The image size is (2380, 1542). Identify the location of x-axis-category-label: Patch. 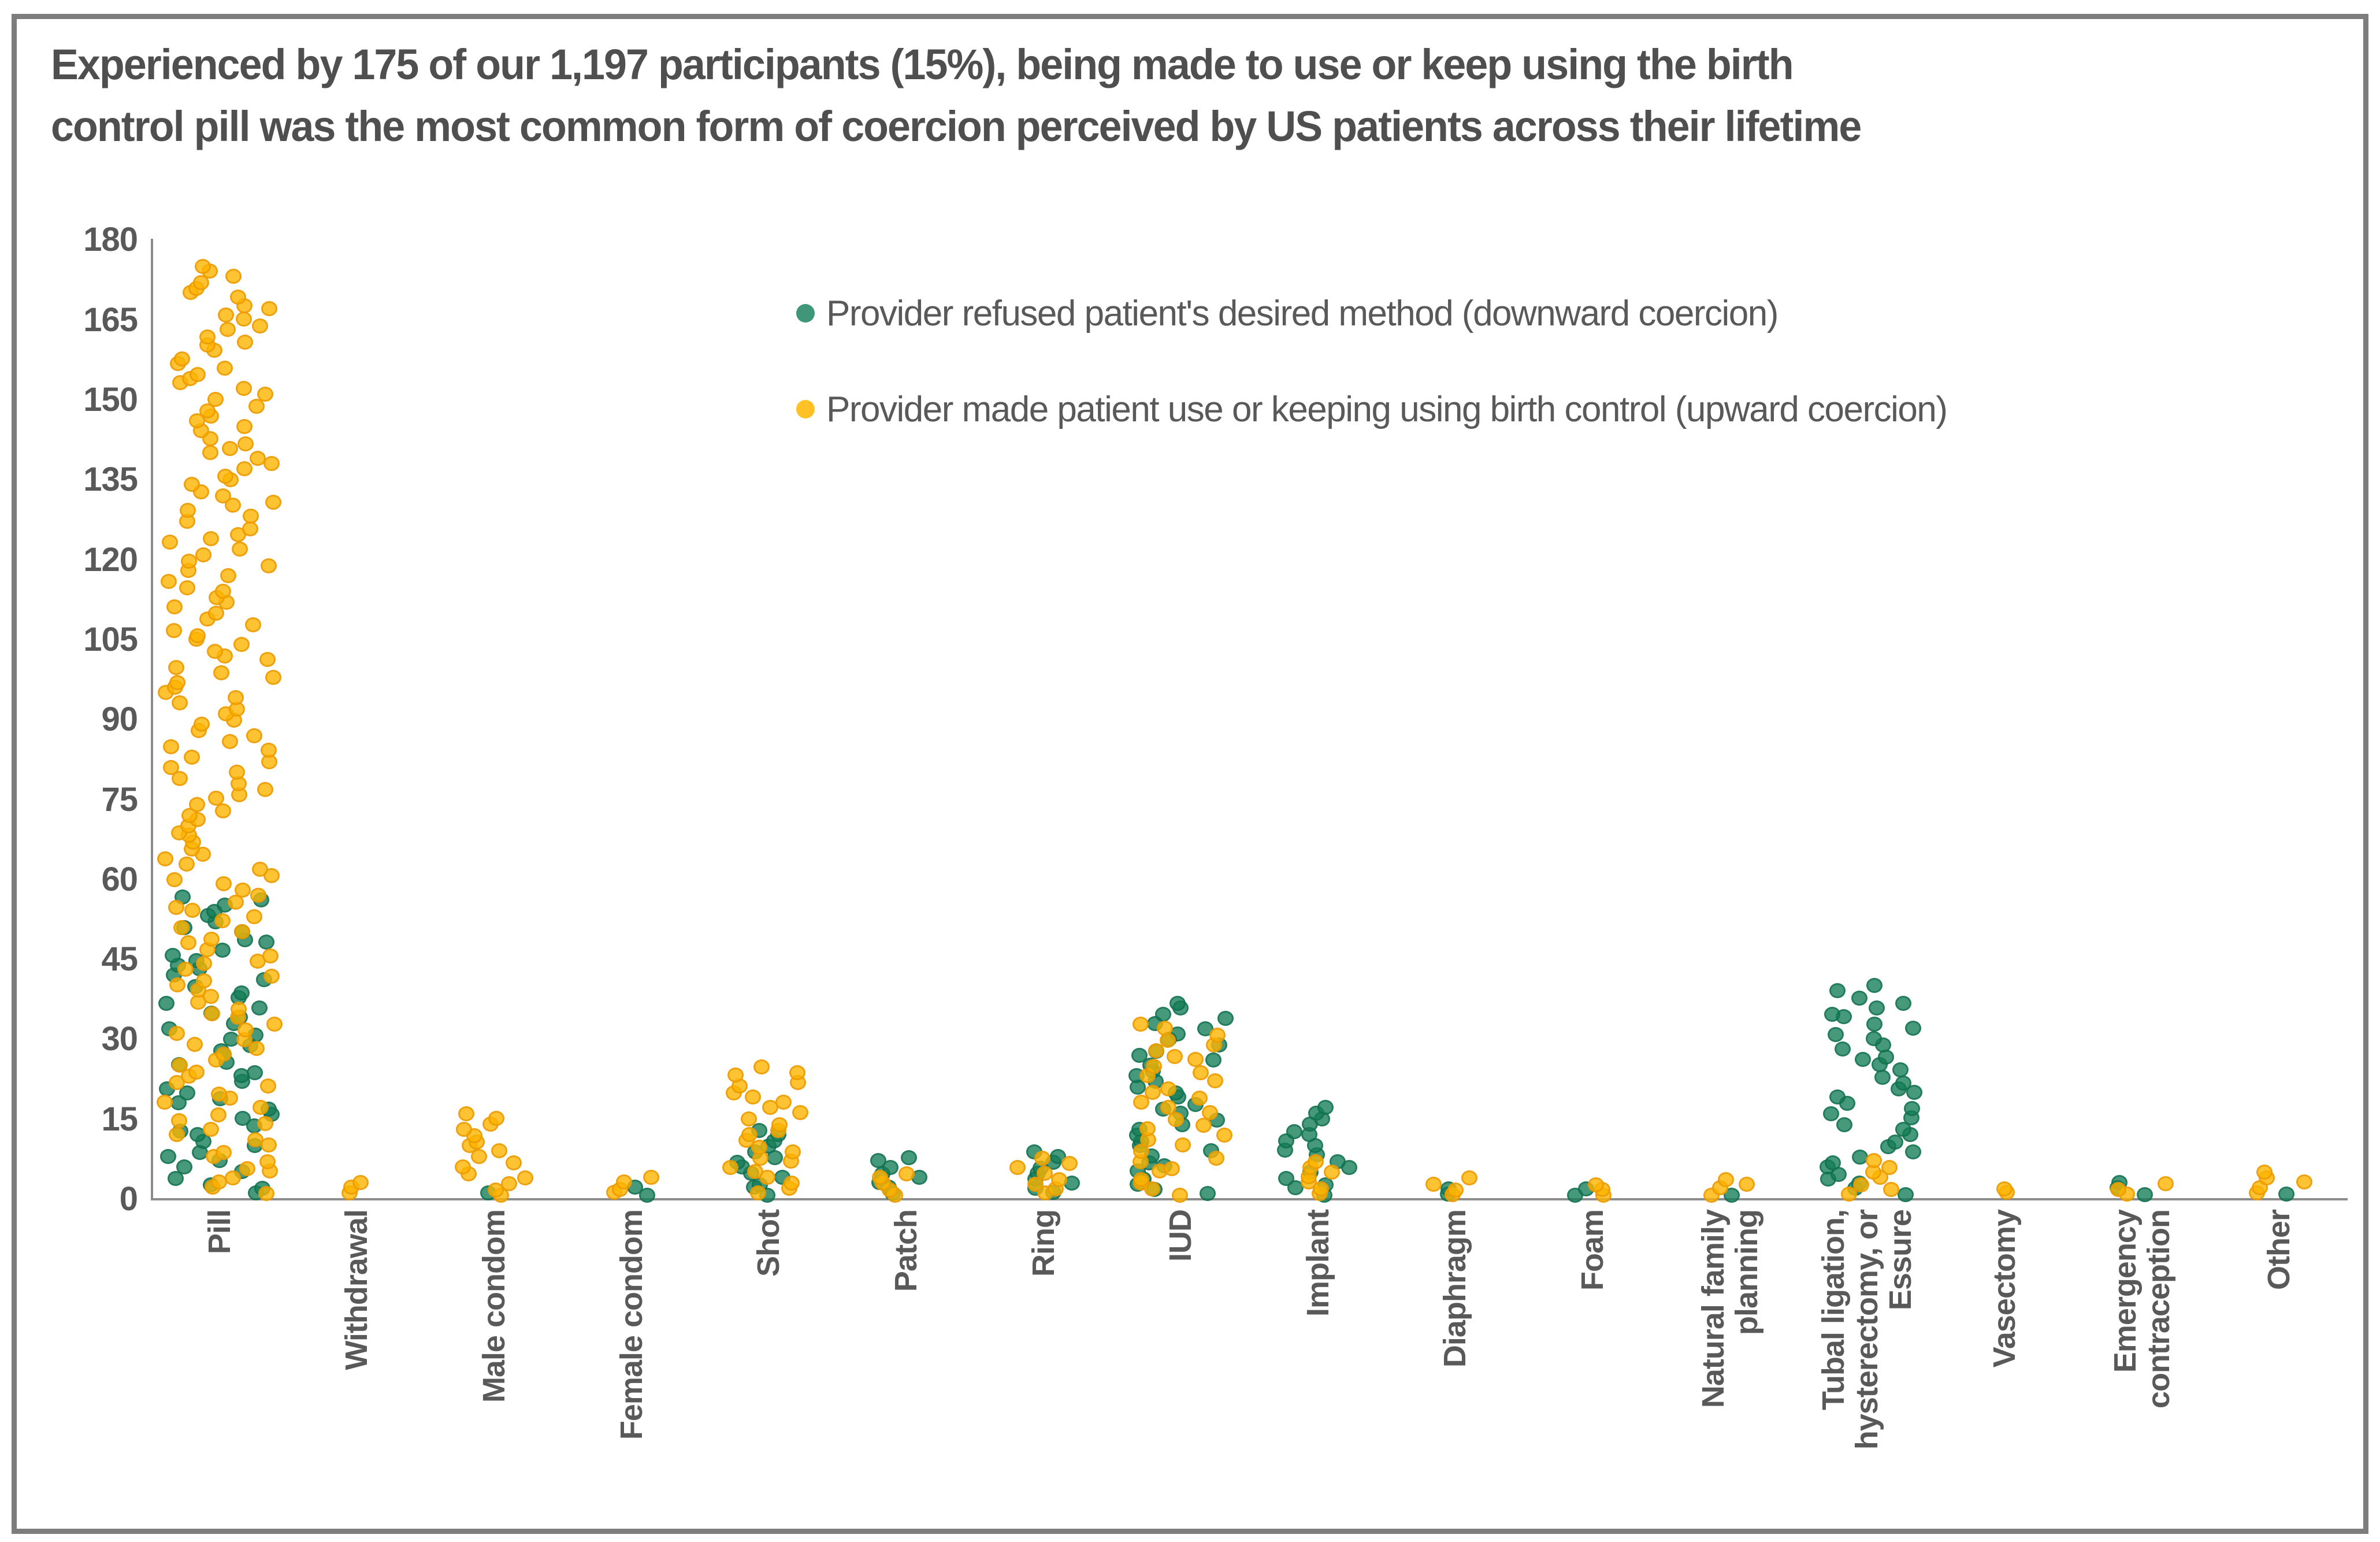
(905, 1251).